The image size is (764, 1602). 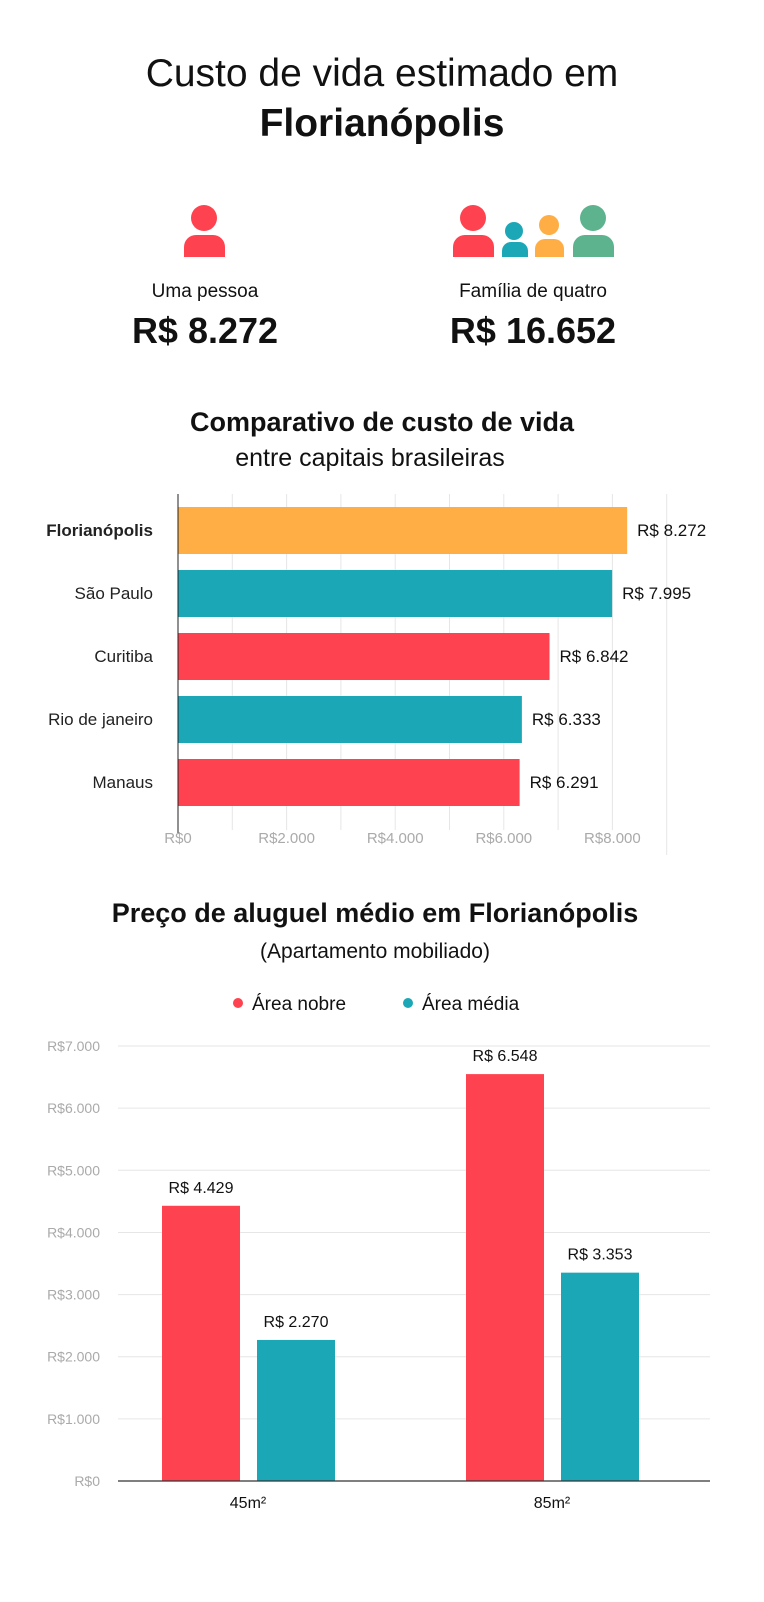 What do you see at coordinates (201, 1188) in the screenshot?
I see `data-label: R$ 4.429` at bounding box center [201, 1188].